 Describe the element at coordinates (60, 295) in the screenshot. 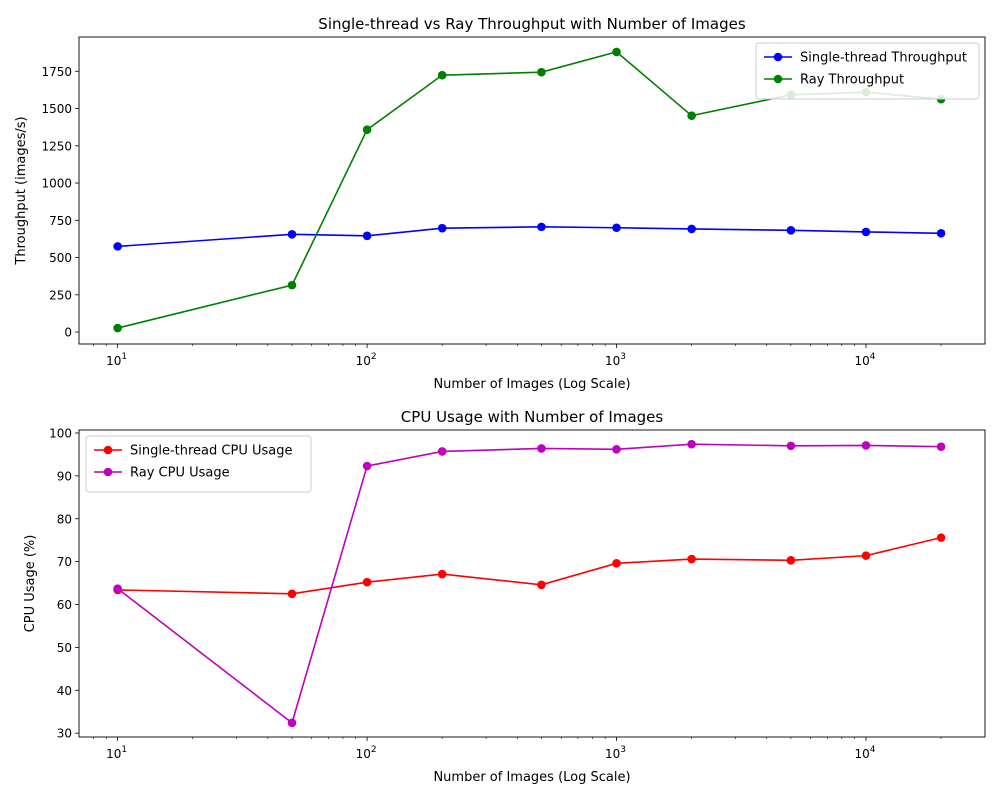

I see `y-tick-label: 250` at that location.